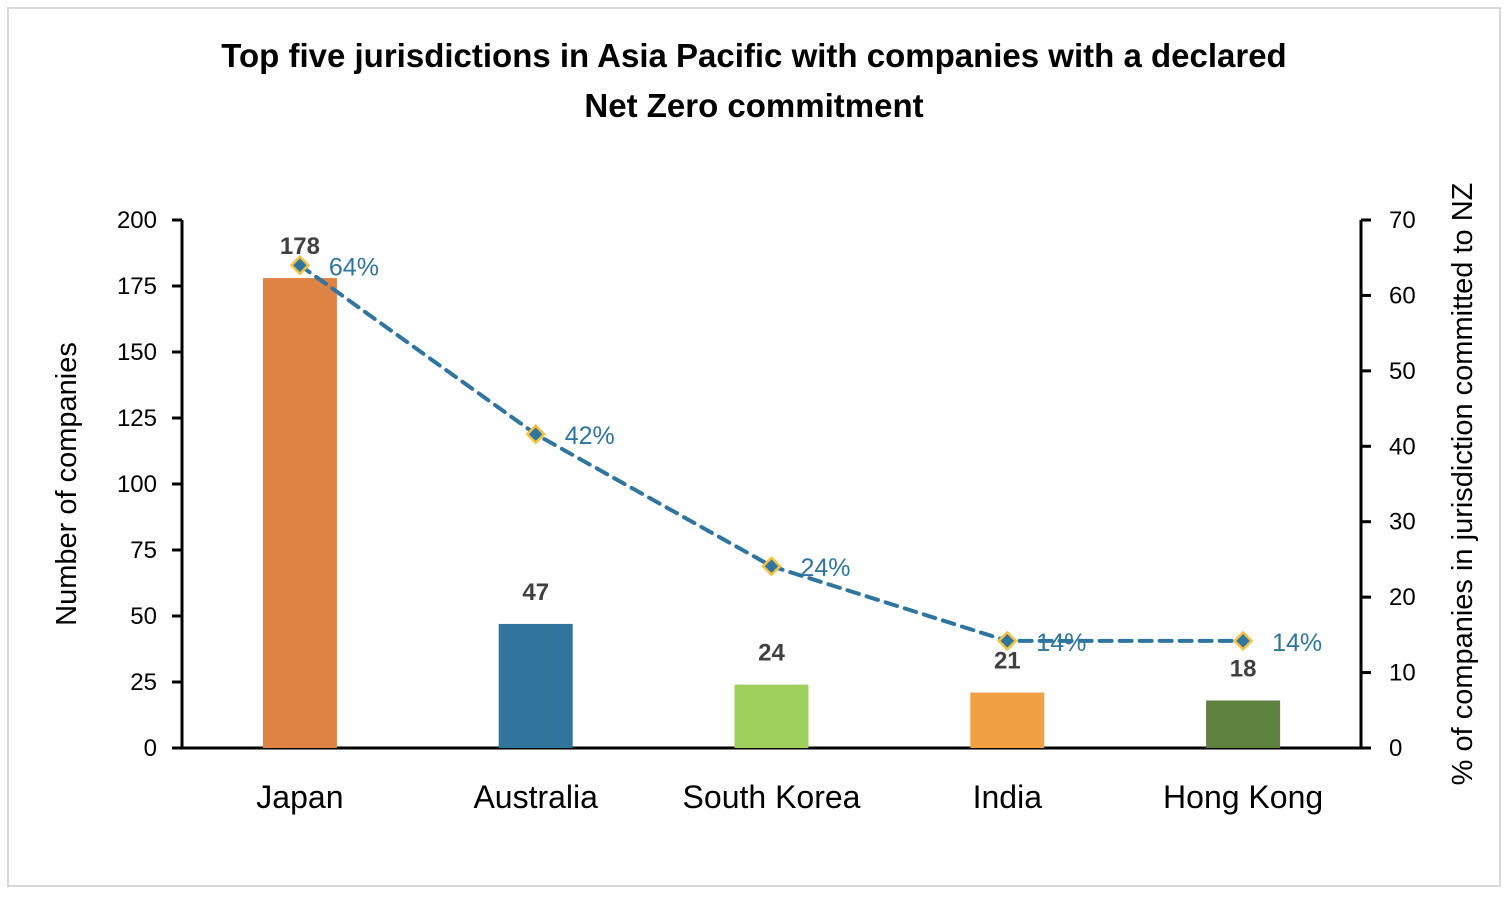  Describe the element at coordinates (1402, 597) in the screenshot. I see `y2-tick-label: 20` at that location.